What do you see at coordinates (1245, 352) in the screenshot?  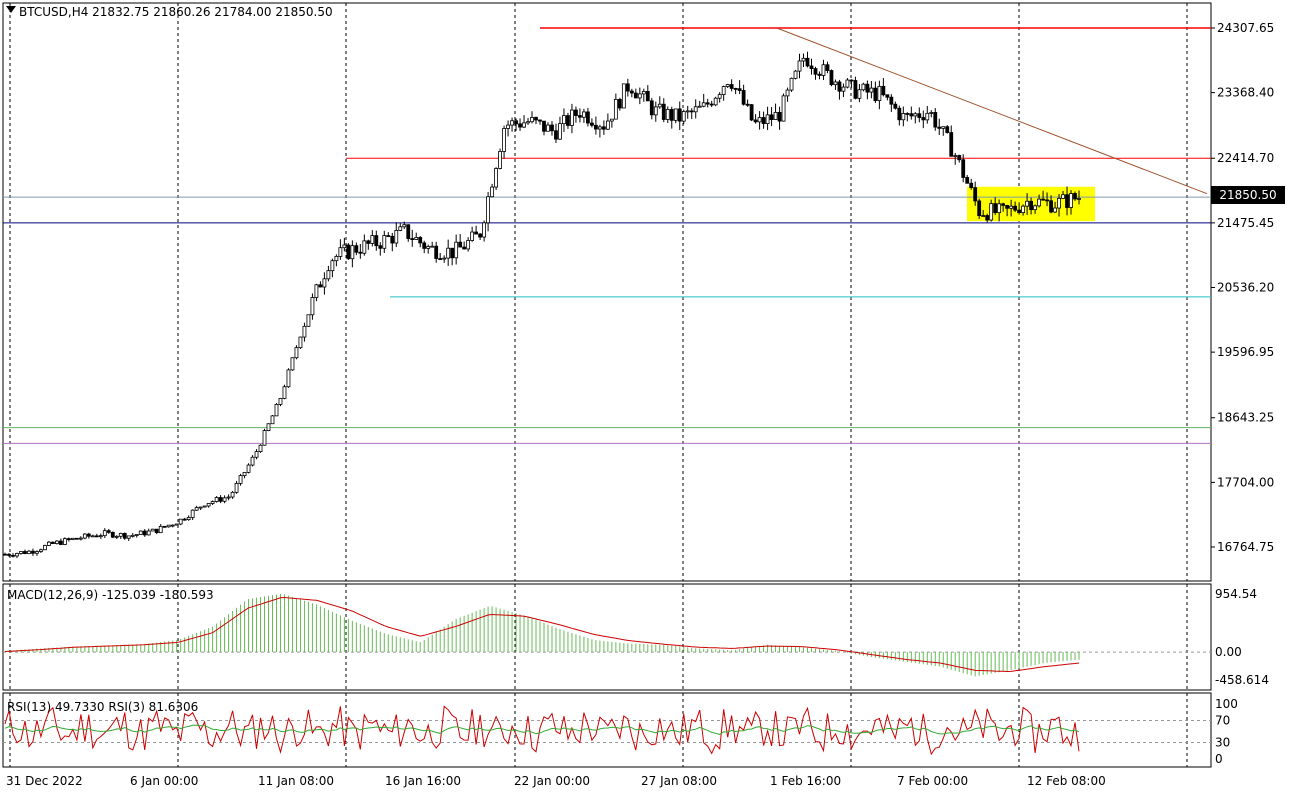 I see `price-axis-label-5: 19596.95` at bounding box center [1245, 352].